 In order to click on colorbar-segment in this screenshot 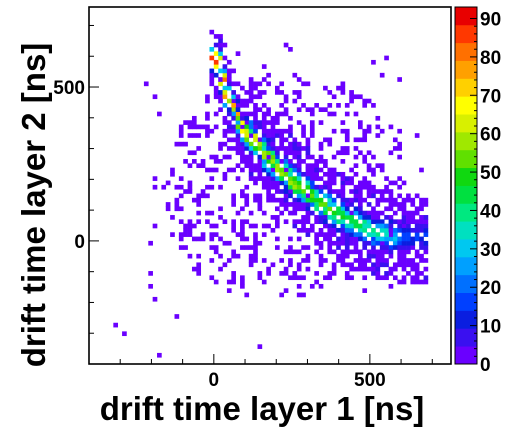, I will do `click(466, 319)`.